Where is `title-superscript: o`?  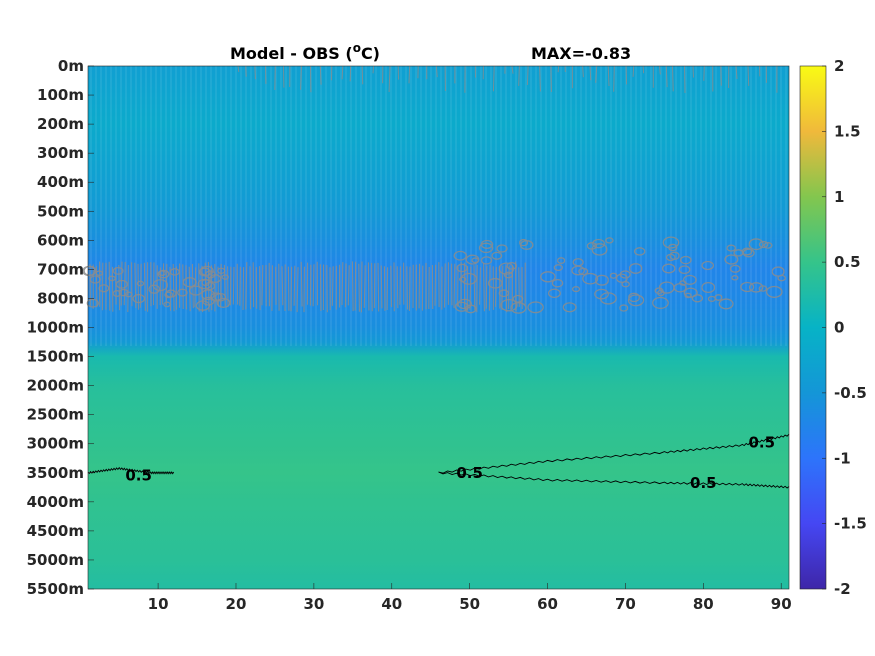
title-superscript: o is located at coordinates (357, 48).